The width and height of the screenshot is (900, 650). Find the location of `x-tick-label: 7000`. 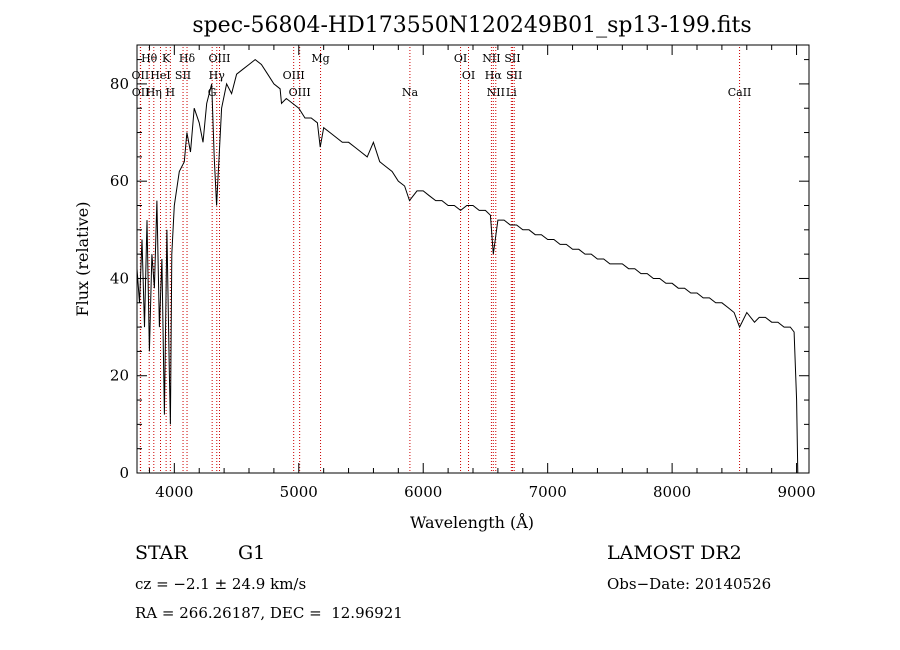

x-tick-label: 7000 is located at coordinates (548, 492).